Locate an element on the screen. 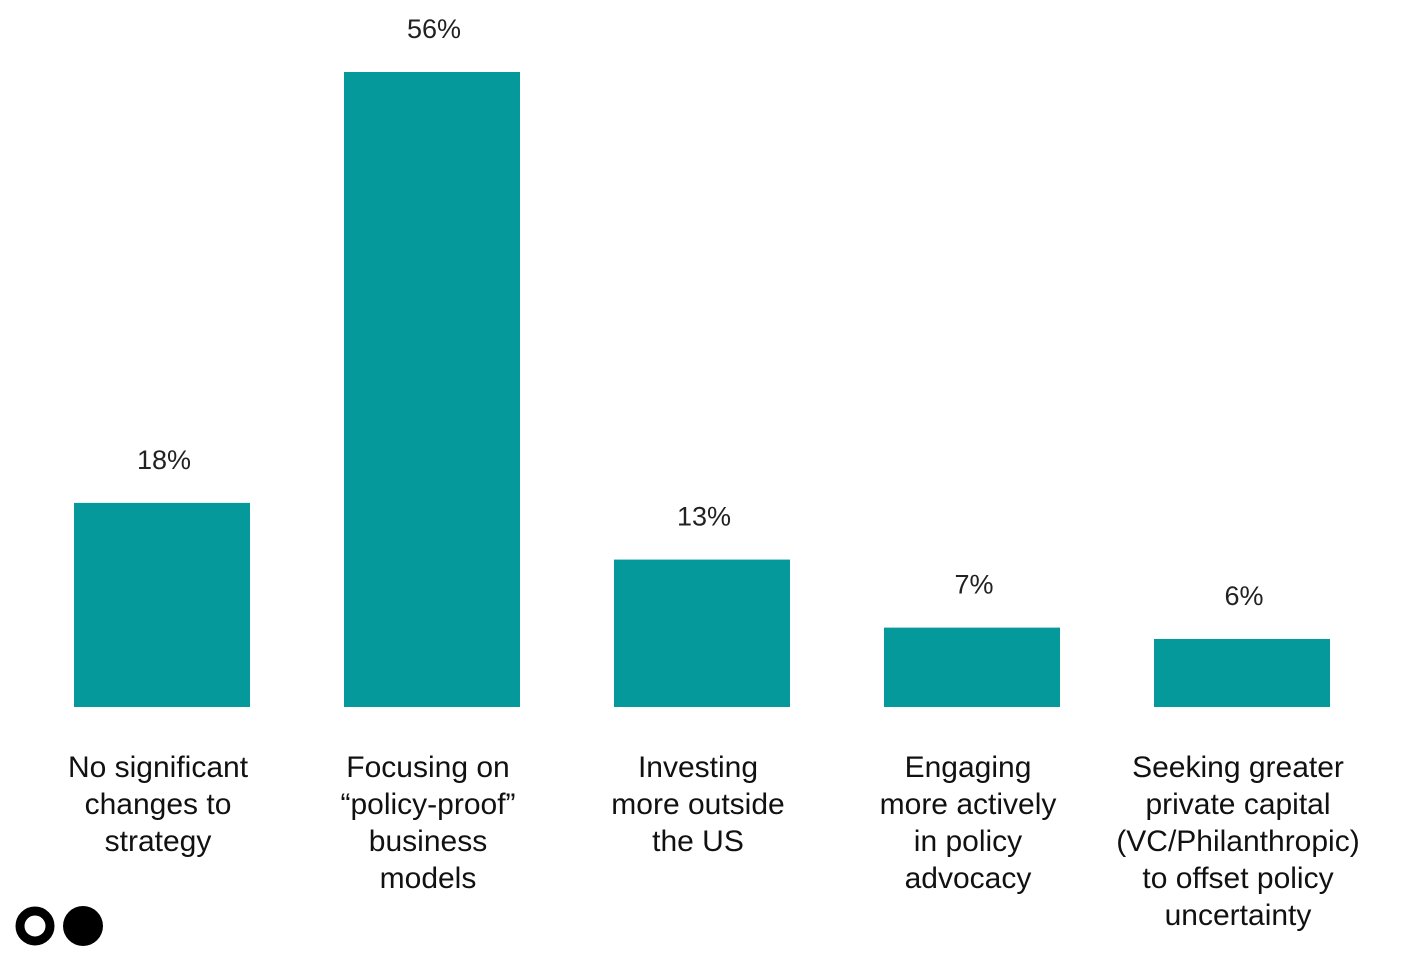 Image resolution: width=1416 pixels, height=962 pixels. category-label-0: No significant changes to strategy is located at coordinates (158, 804).